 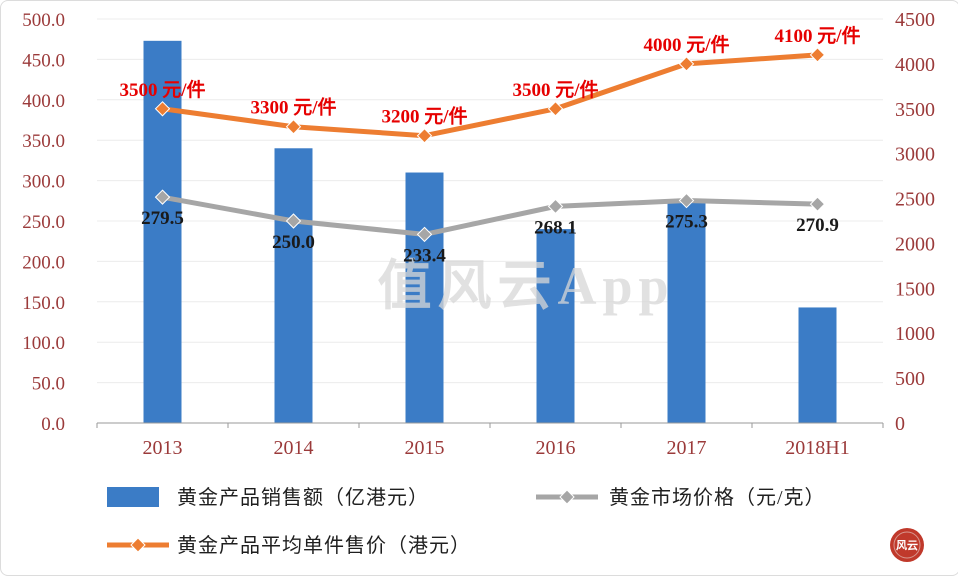 What do you see at coordinates (424, 255) in the screenshot?
I see `value-label: 233.4` at bounding box center [424, 255].